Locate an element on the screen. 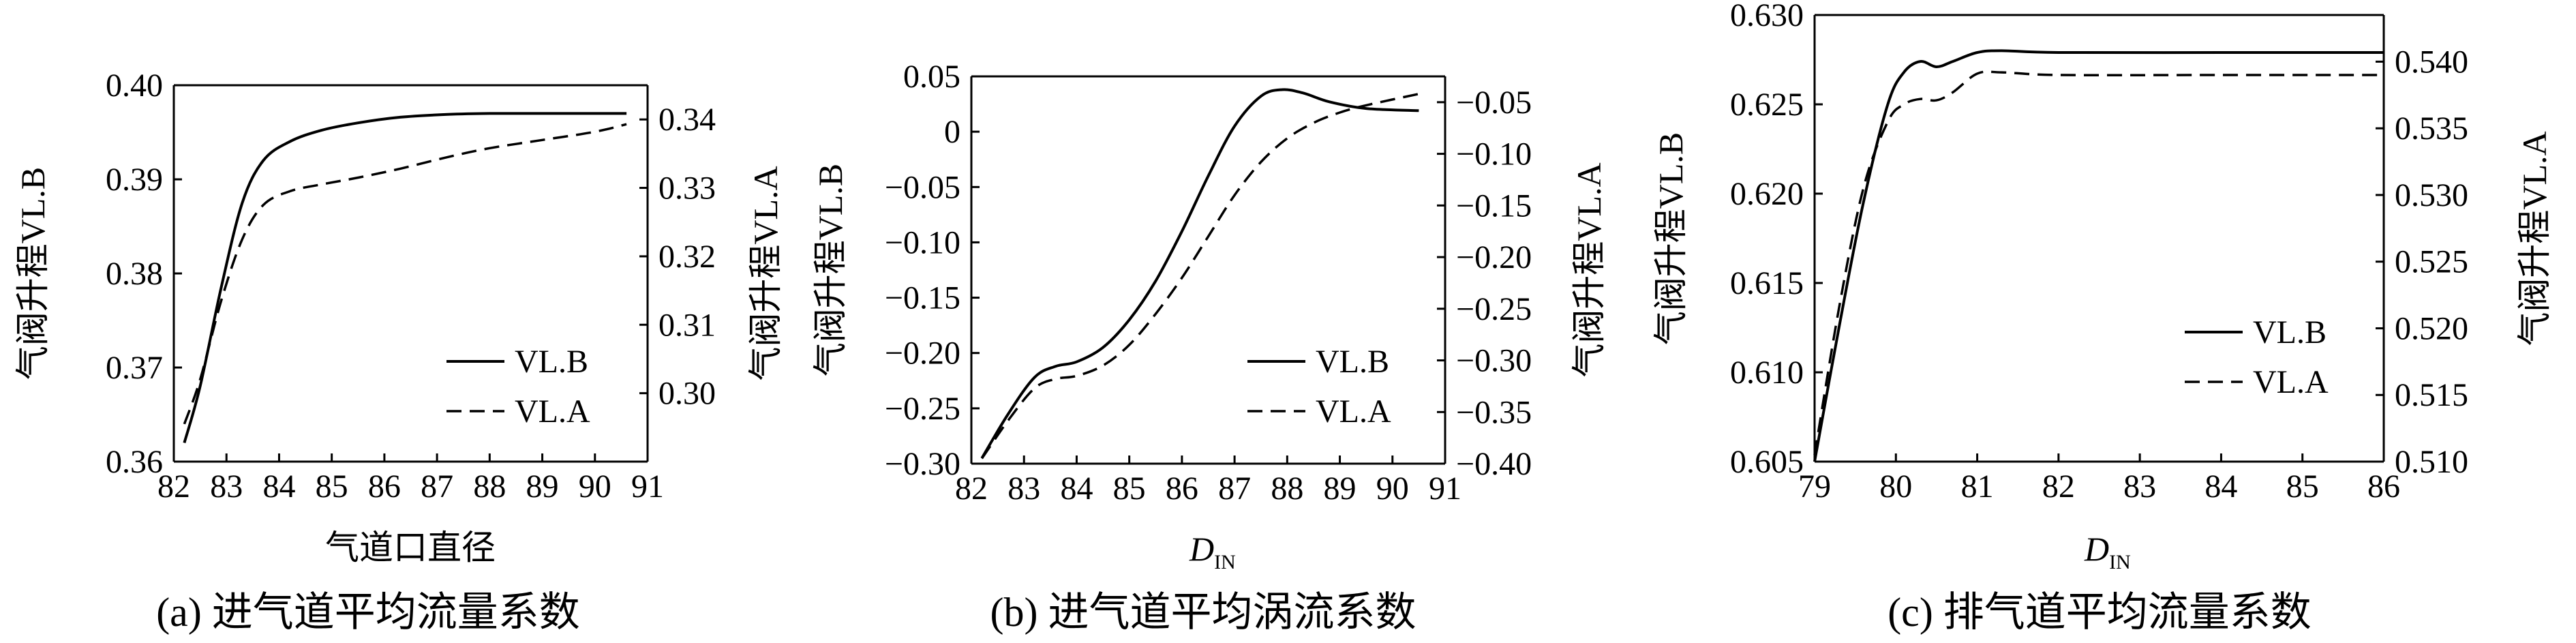  chart-b-left-tick-label: 0.05 is located at coordinates (932, 77).